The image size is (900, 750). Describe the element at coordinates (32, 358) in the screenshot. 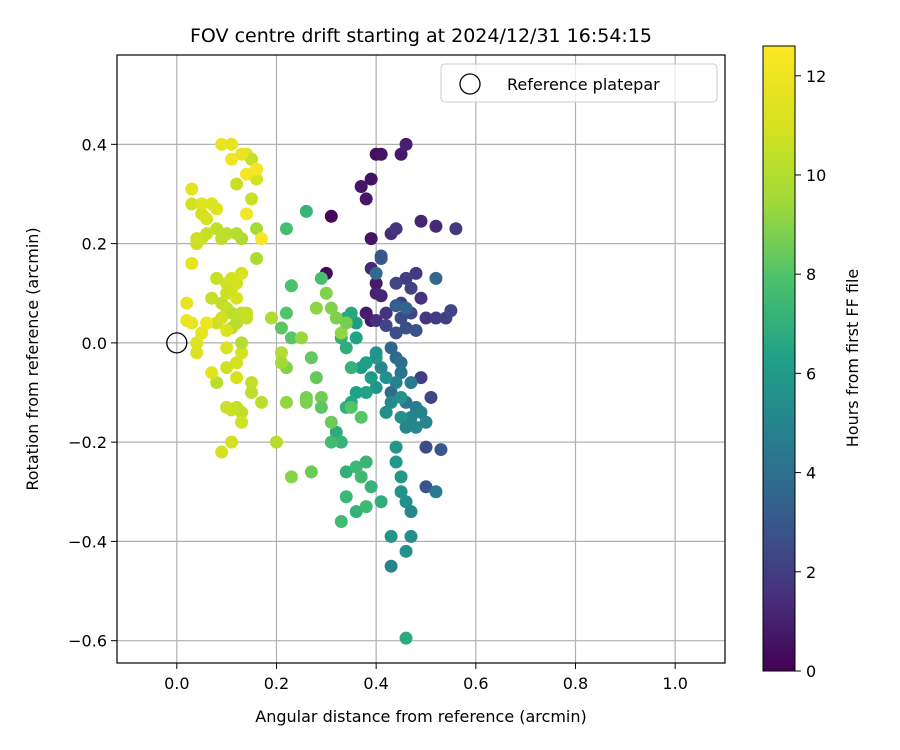

I see `y-axis-label: Rotation from reference (arcmin)` at that location.